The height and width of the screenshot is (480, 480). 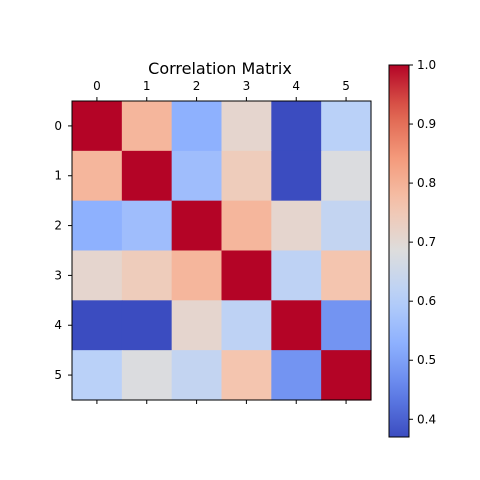 What do you see at coordinates (296, 86) in the screenshot?
I see `x-tick-label: 4` at bounding box center [296, 86].